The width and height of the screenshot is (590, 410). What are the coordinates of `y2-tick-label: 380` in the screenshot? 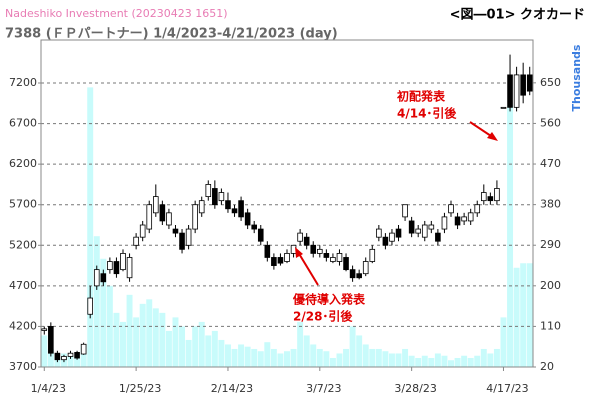 It's located at (550, 204).